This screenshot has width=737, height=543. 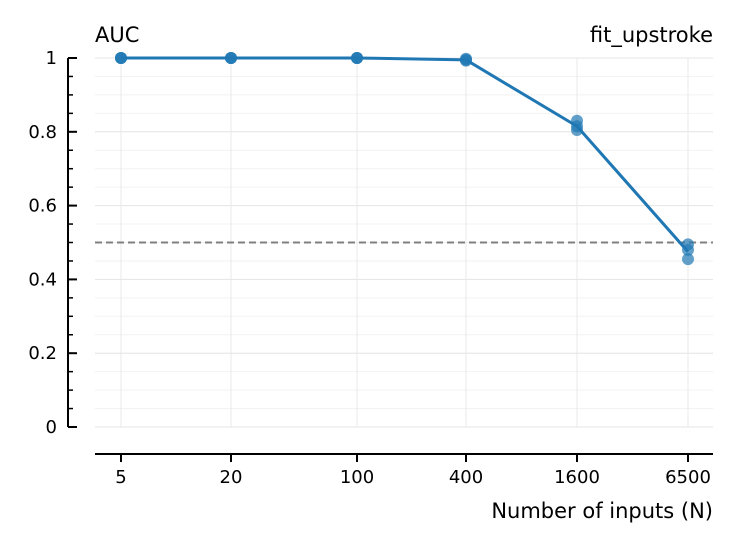 What do you see at coordinates (117, 35) in the screenshot?
I see `y-axis-label: AUC` at bounding box center [117, 35].